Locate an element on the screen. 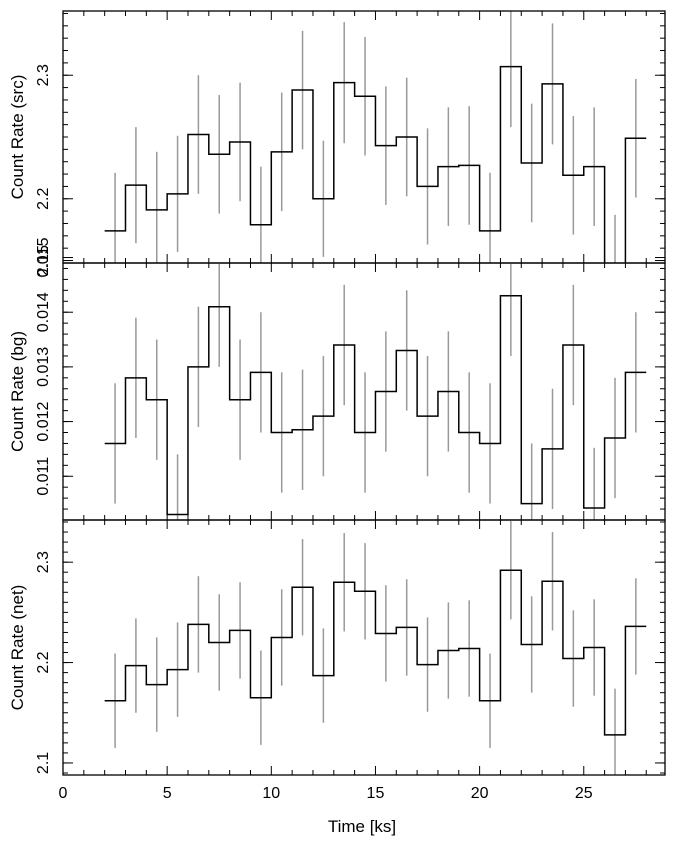 The width and height of the screenshot is (676, 845). x-tick-label: 10 is located at coordinates (271, 793).